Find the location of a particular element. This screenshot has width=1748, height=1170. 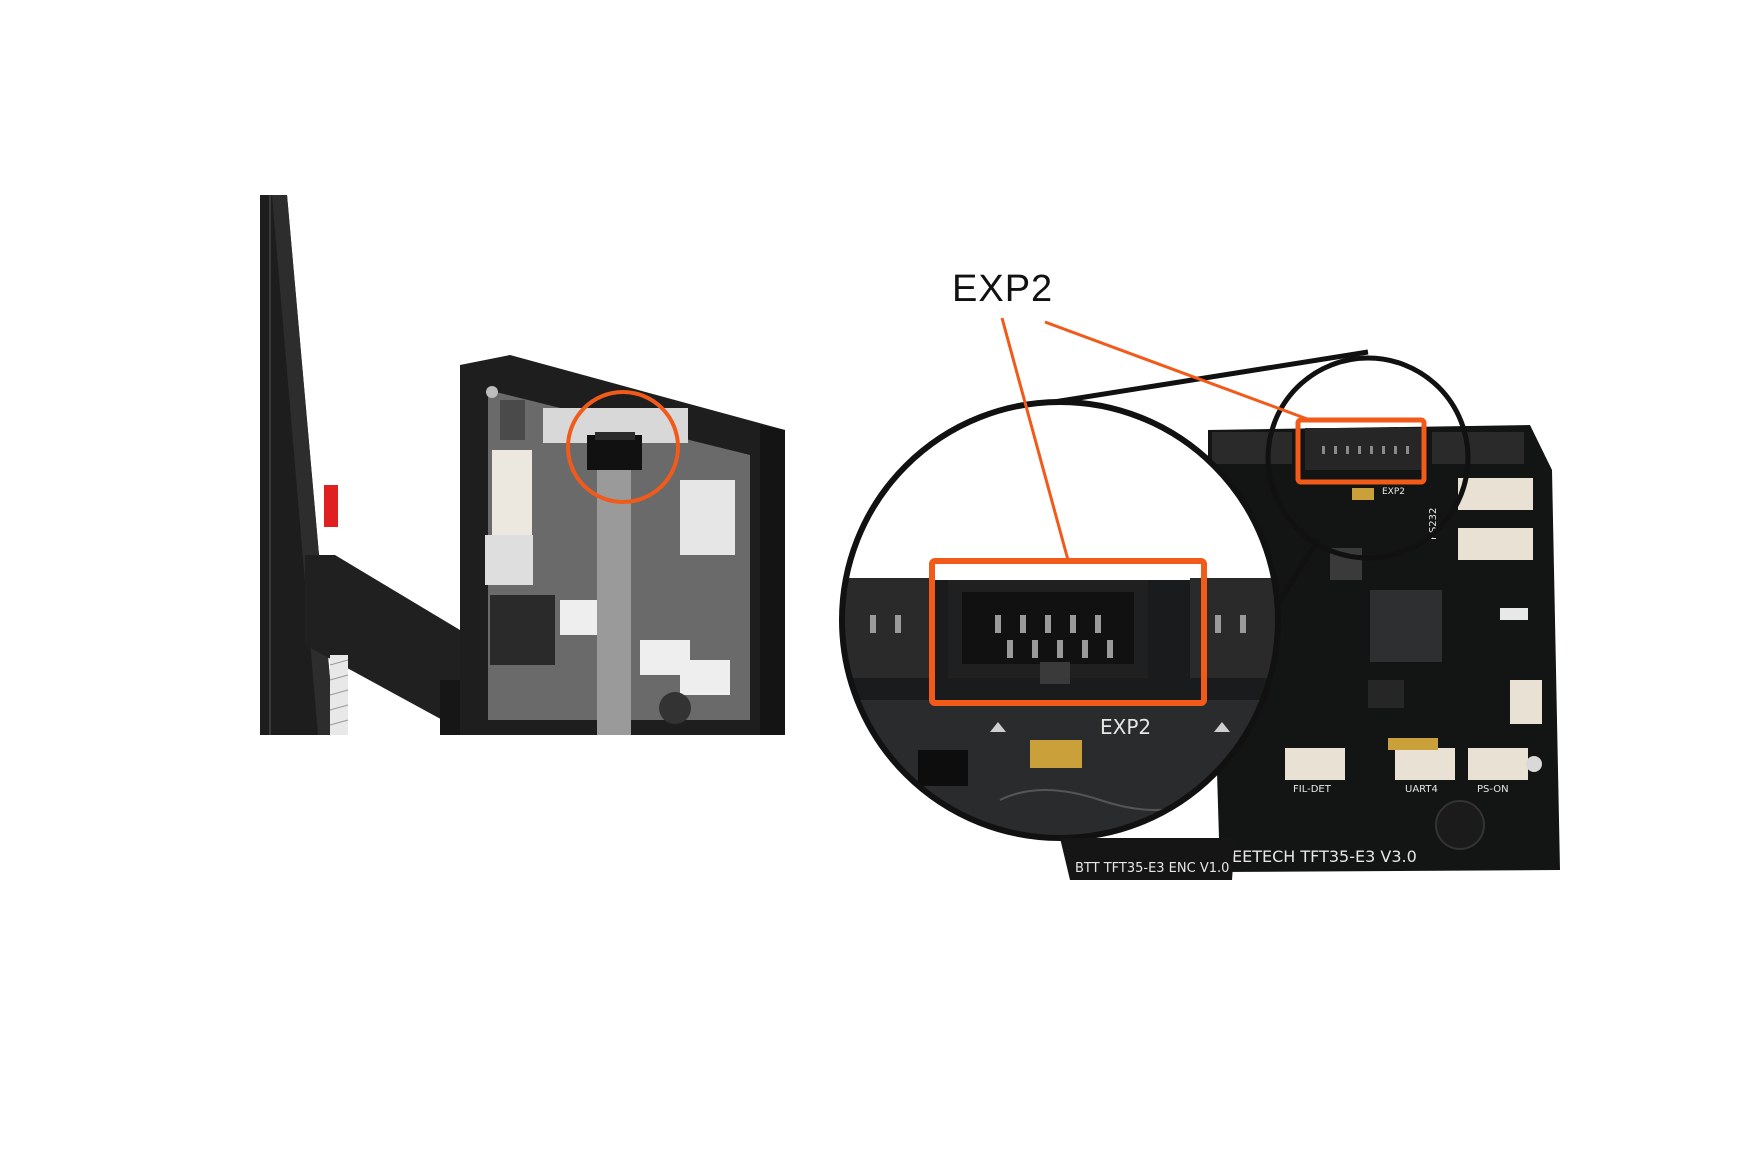

magnified-header-left is located at coordinates (886, 628).